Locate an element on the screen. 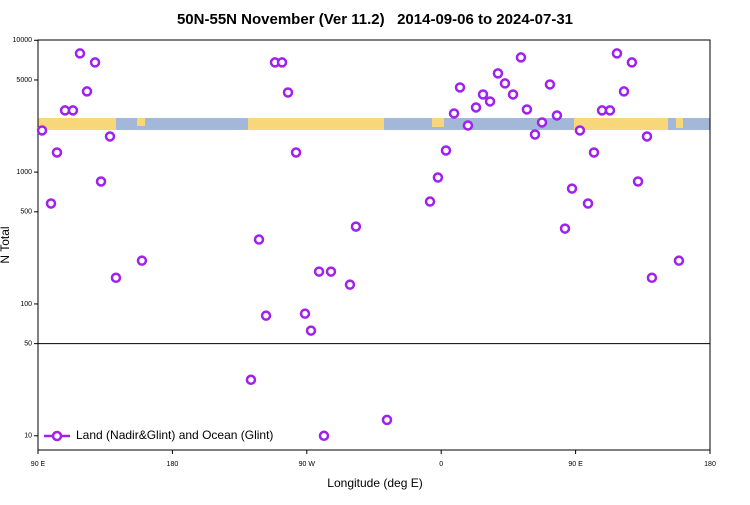 The image size is (750, 505). y-tick-label: 5000 is located at coordinates (24, 80).